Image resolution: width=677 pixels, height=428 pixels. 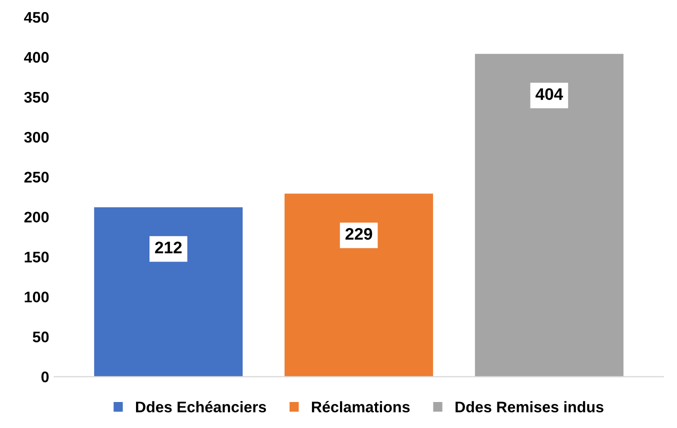 I want to click on y-tick-label: 350, so click(x=36, y=97).